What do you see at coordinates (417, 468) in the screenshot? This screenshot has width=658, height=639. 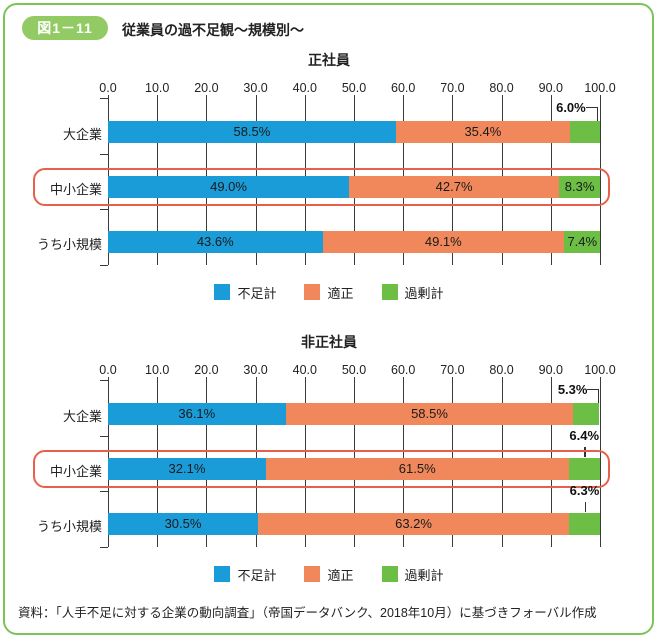 I see `segment-value-label: 61.5%` at bounding box center [417, 468].